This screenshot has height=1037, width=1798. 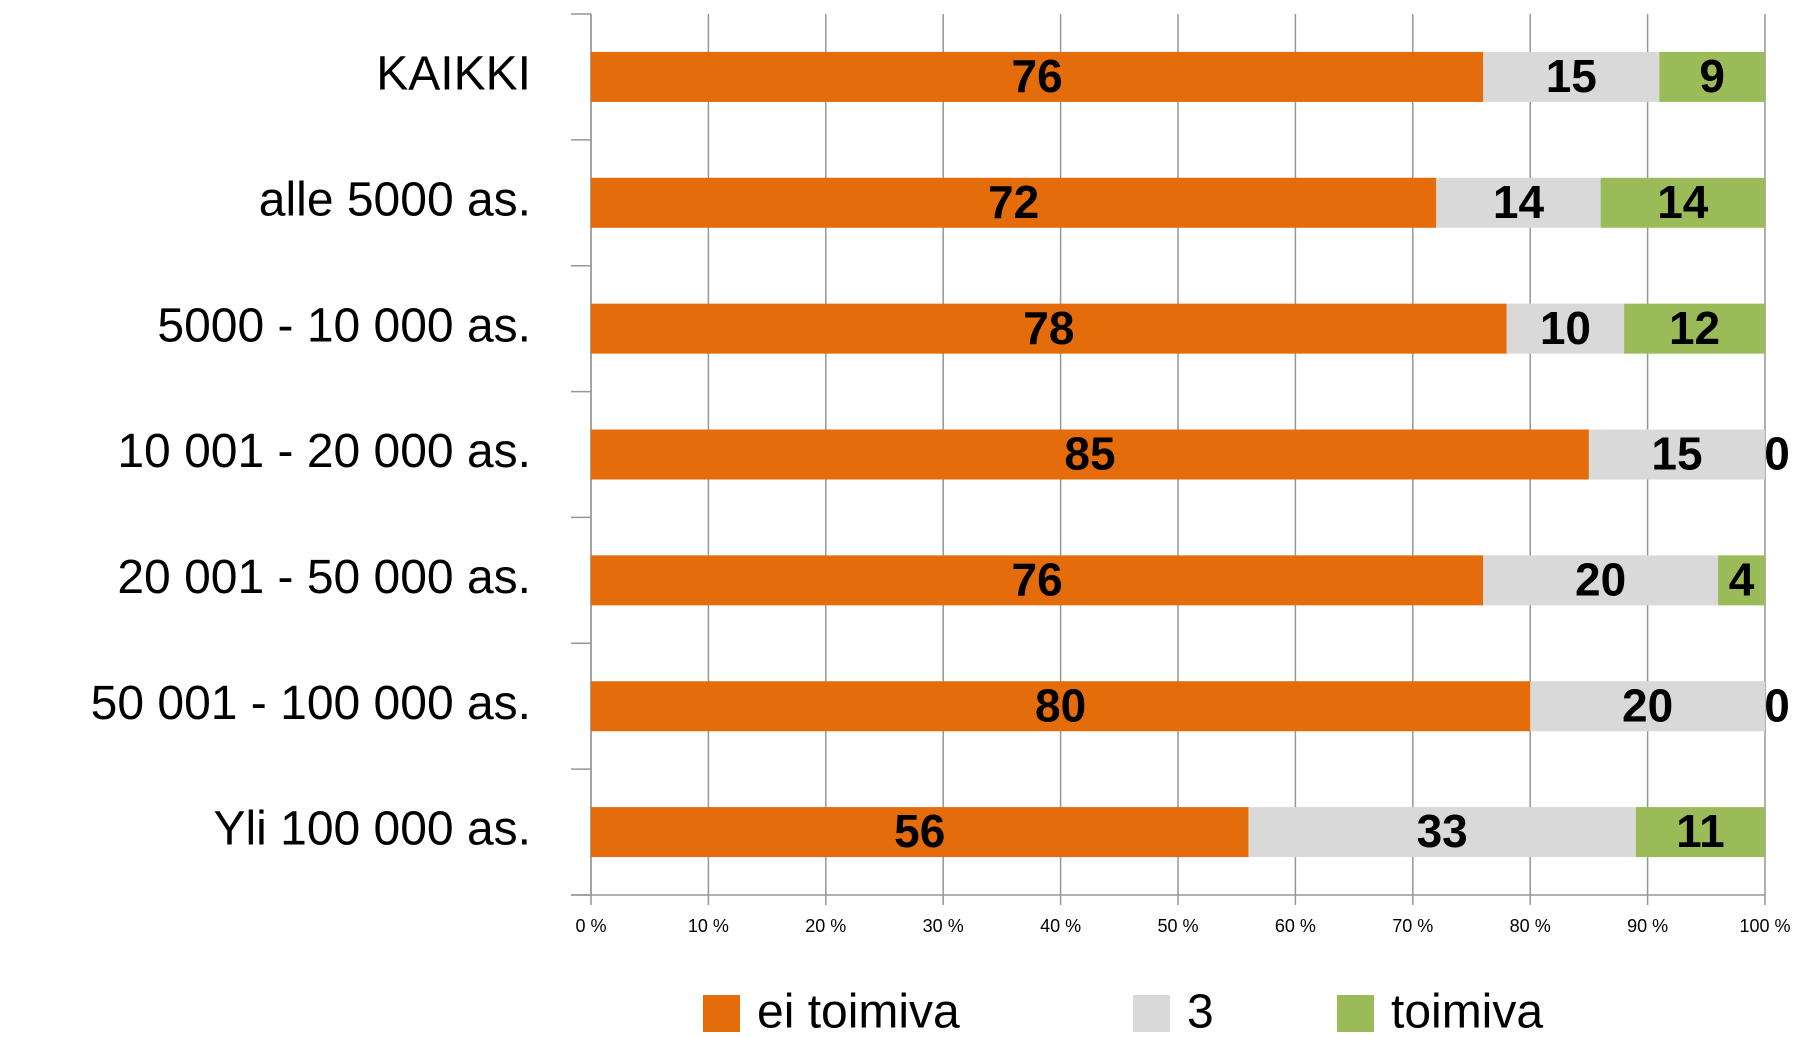 I want to click on x-tick-label: 20 %, so click(x=825, y=926).